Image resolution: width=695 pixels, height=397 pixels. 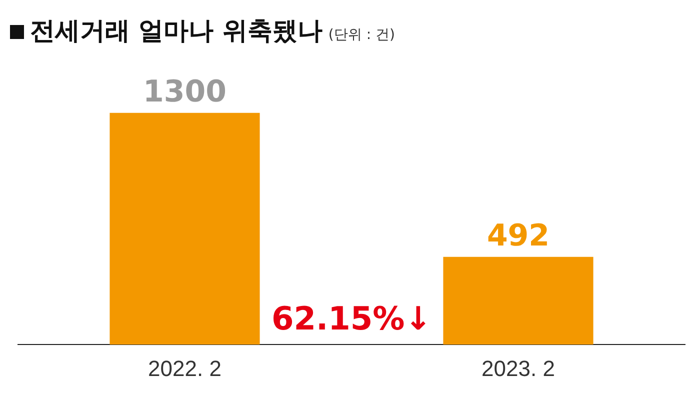 I want to click on data-label: 1300, so click(x=184, y=92).